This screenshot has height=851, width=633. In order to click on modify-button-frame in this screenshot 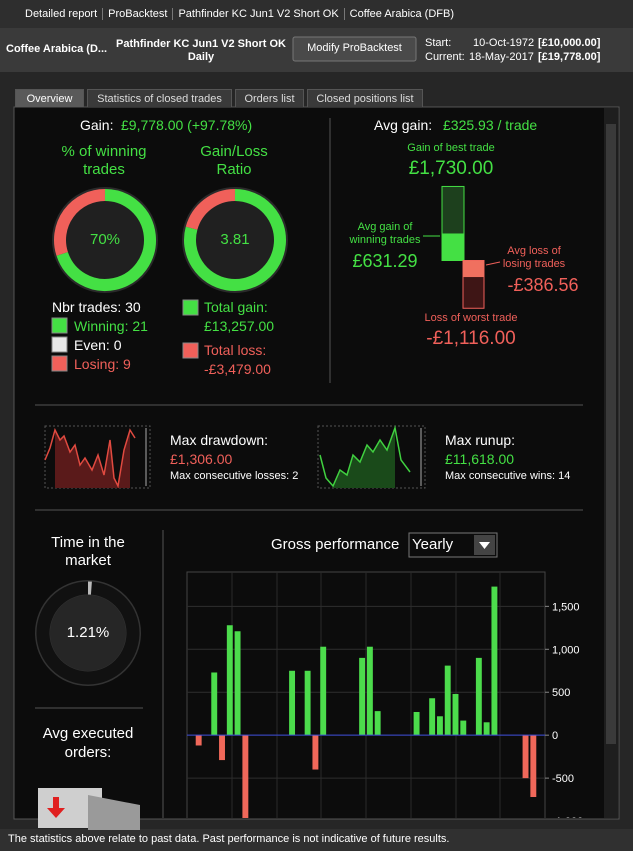, I will do `click(354, 49)`.